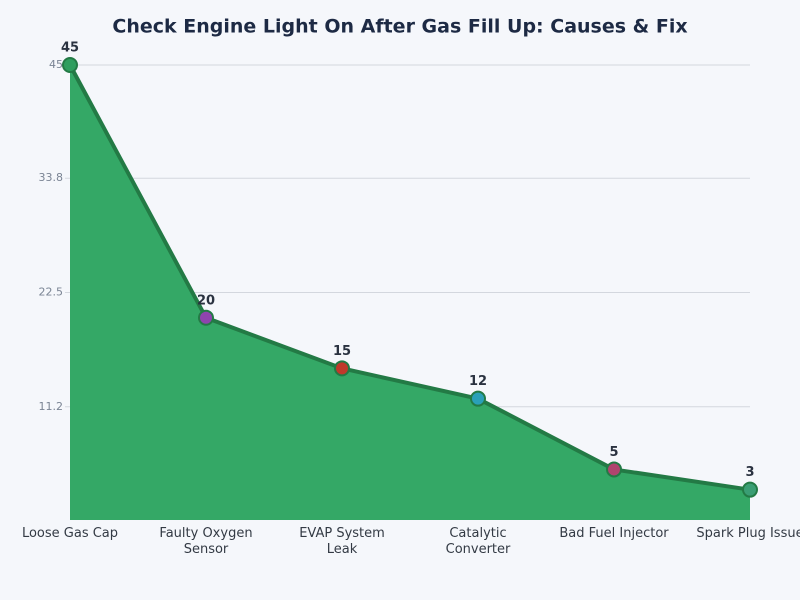 The width and height of the screenshot is (800, 600). What do you see at coordinates (342, 351) in the screenshot?
I see `data-label: 15` at bounding box center [342, 351].